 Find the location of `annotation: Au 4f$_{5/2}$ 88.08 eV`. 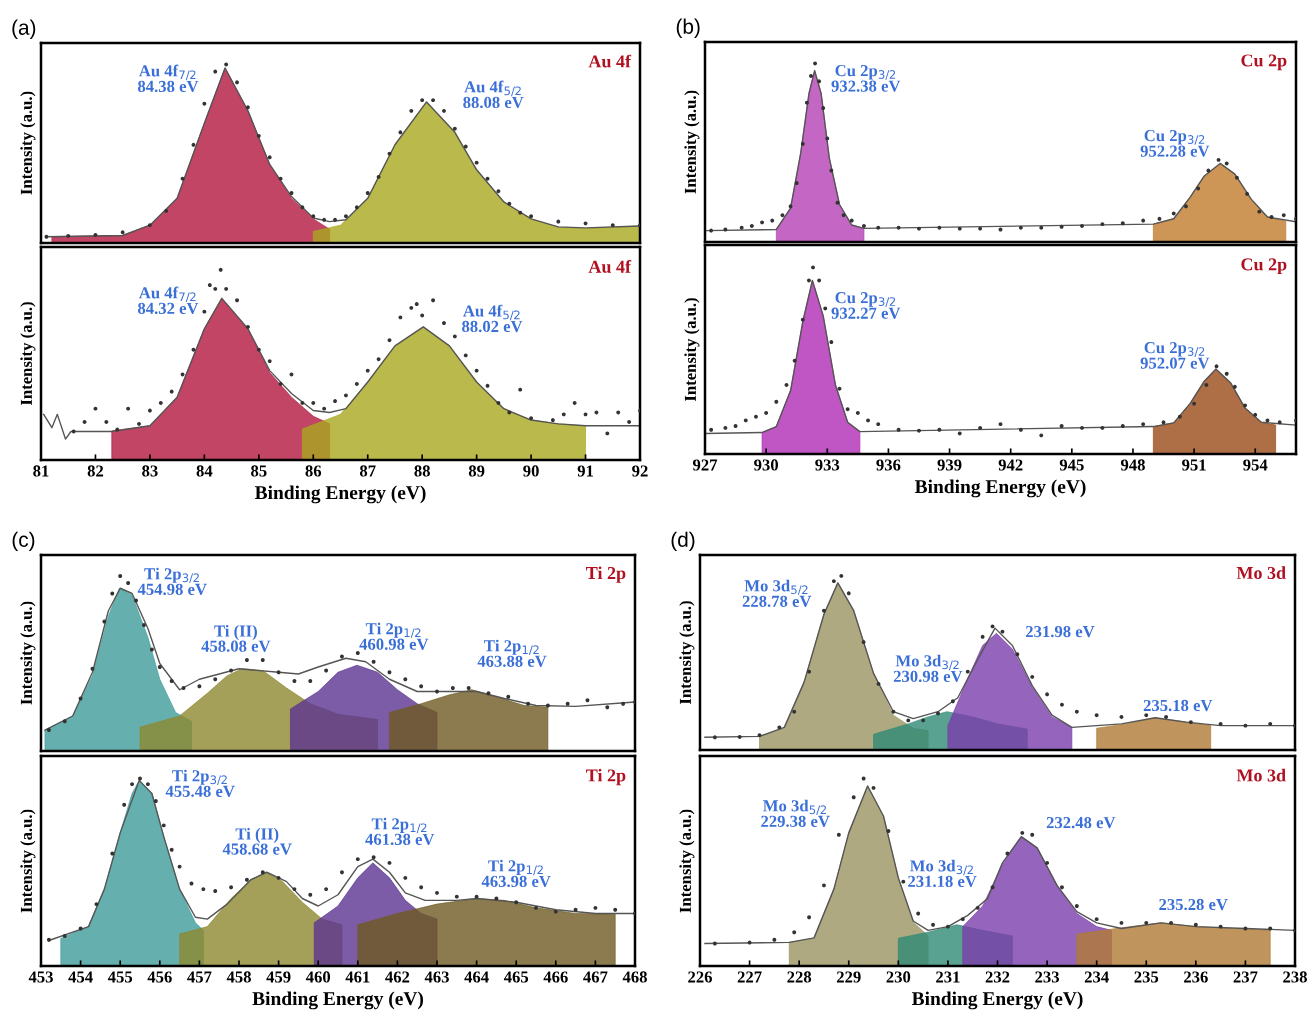

annotation: Au 4f$_{5/2}$ 88.08 eV is located at coordinates (493, 94).